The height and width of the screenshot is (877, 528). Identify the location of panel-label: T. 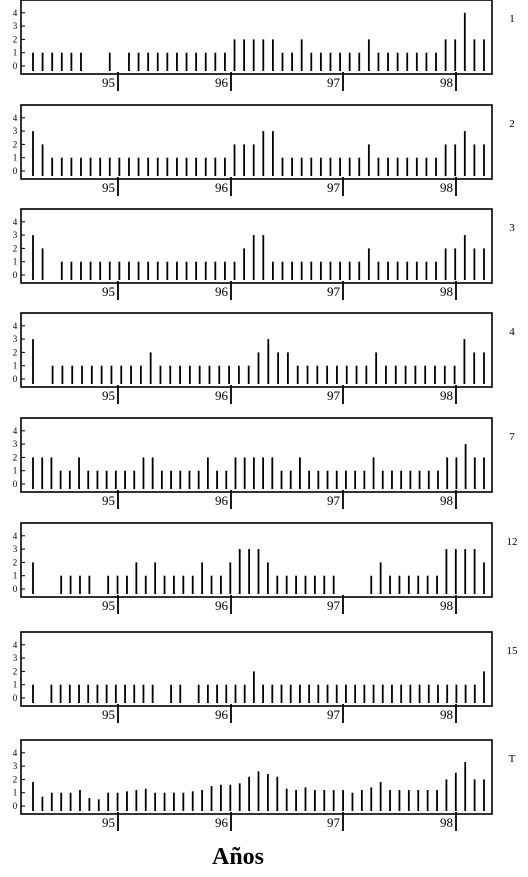
(512, 759).